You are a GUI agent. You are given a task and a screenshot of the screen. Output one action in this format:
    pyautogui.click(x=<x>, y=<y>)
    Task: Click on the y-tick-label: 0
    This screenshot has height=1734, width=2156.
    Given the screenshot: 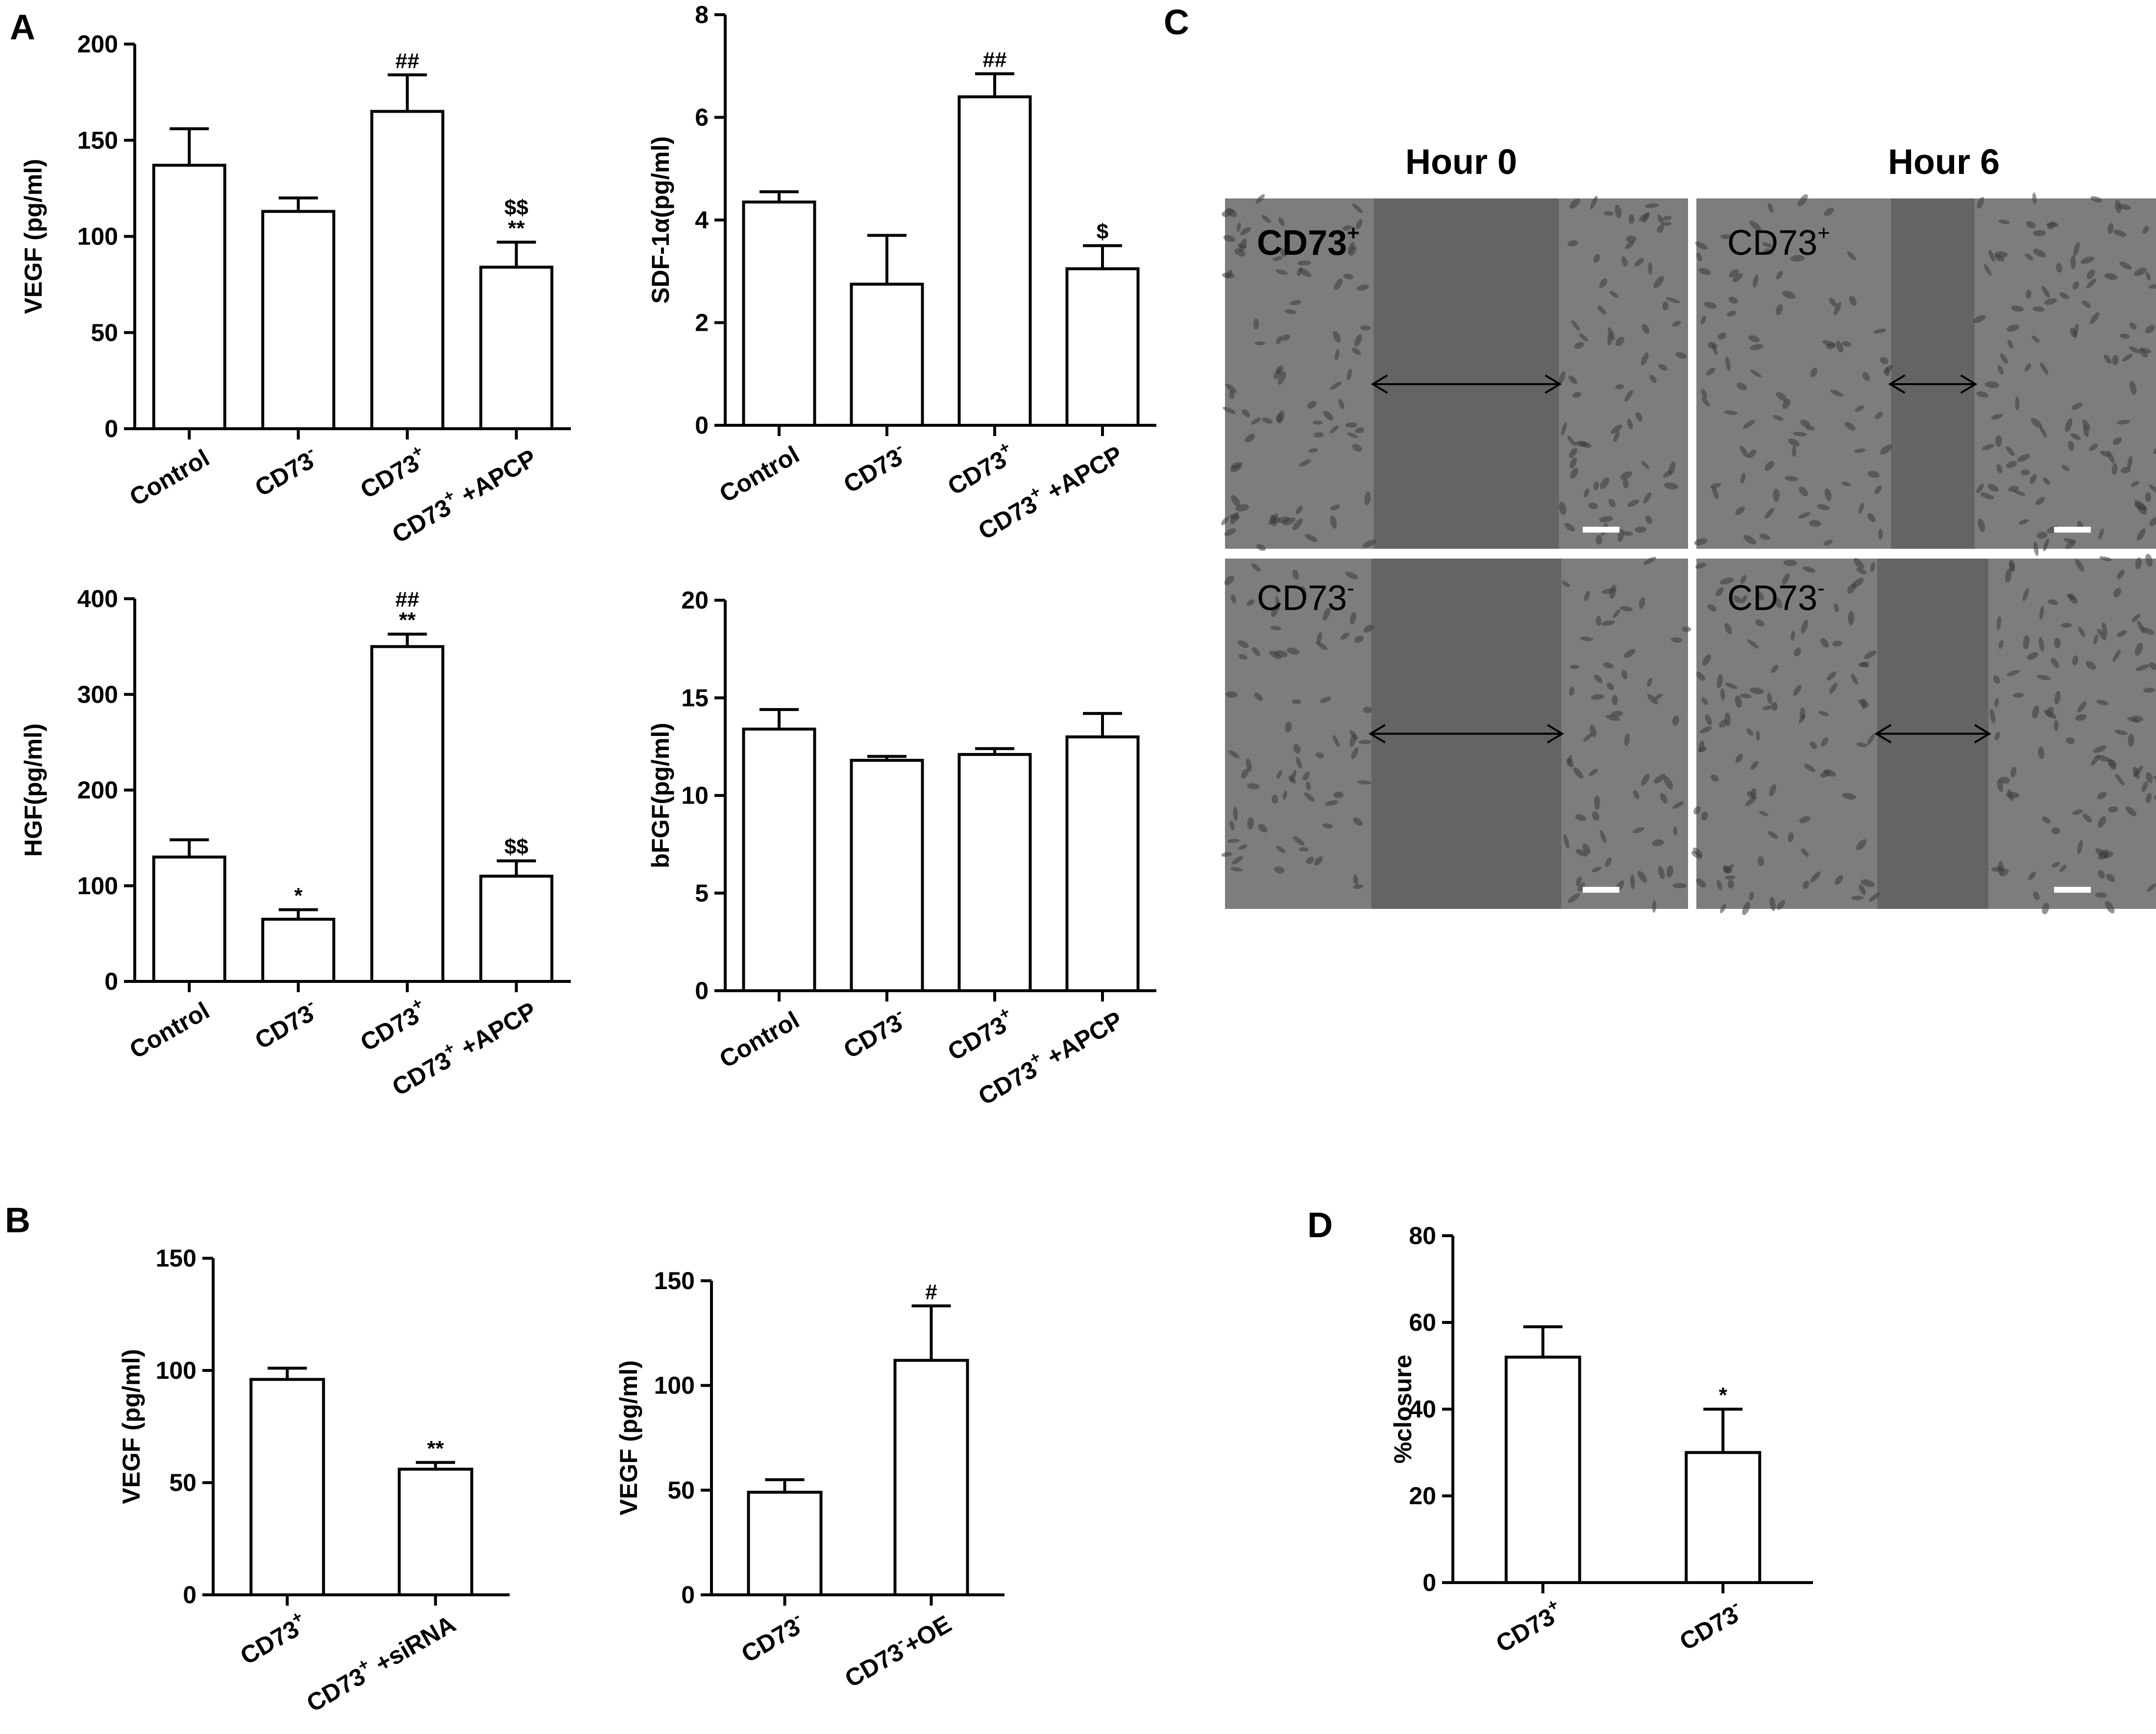 What is the action you would take?
    pyautogui.click(x=111, y=982)
    